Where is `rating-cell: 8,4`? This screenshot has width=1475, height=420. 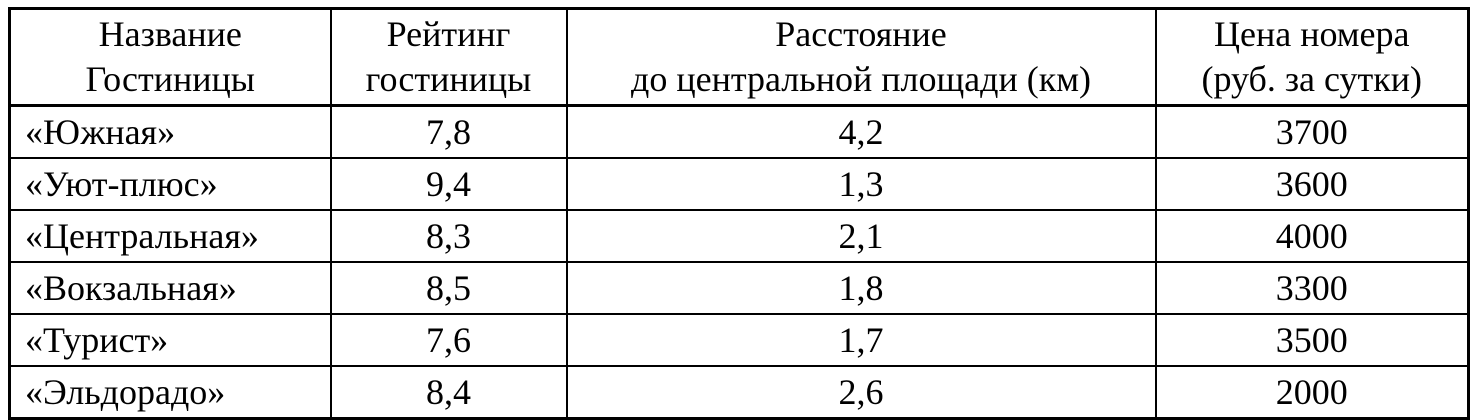
rating-cell: 8,4 is located at coordinates (448, 392).